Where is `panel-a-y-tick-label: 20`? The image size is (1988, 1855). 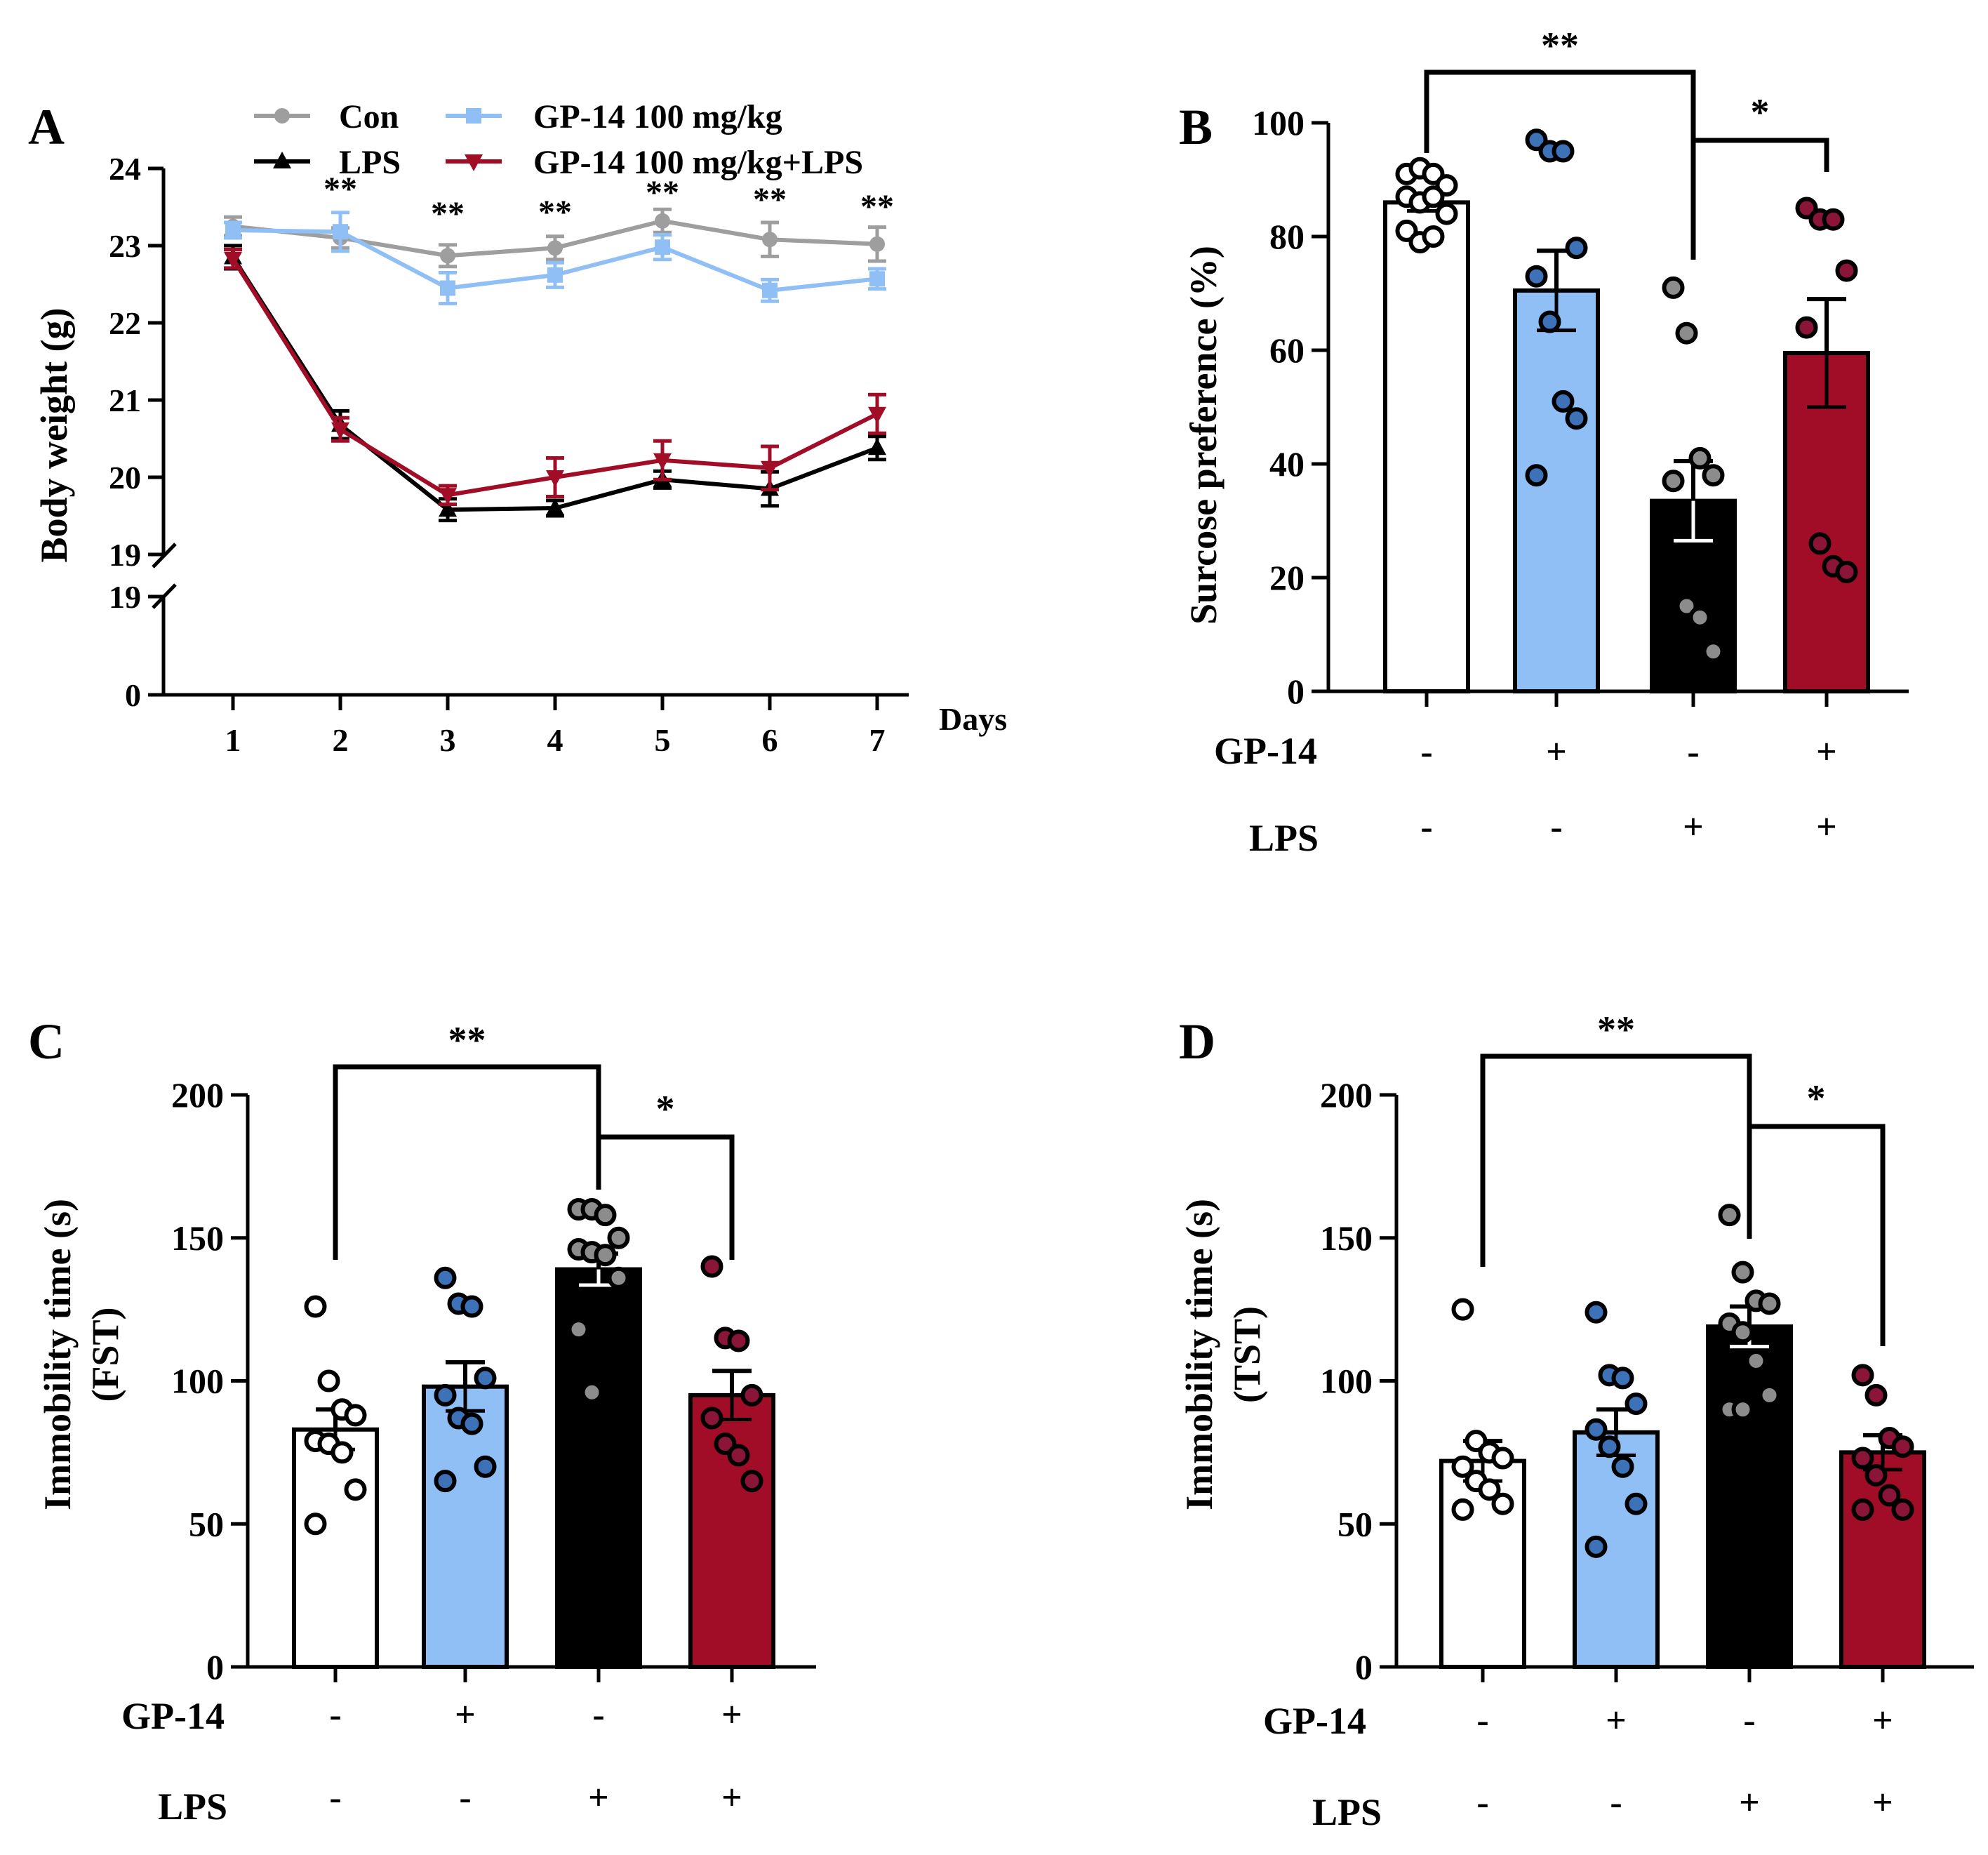 panel-a-y-tick-label: 20 is located at coordinates (125, 478).